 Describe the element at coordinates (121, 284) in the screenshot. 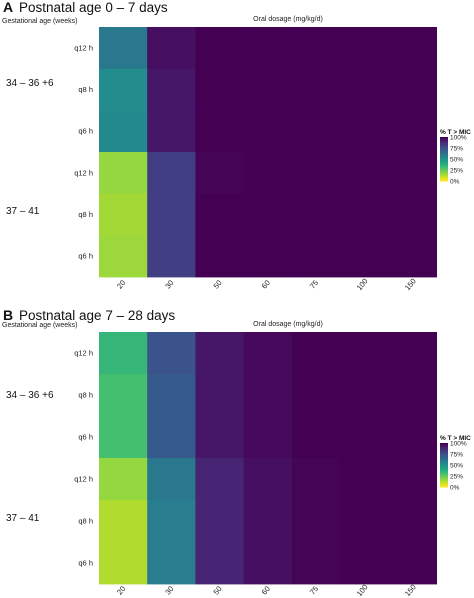

I see `x-tick-label: 20` at that location.